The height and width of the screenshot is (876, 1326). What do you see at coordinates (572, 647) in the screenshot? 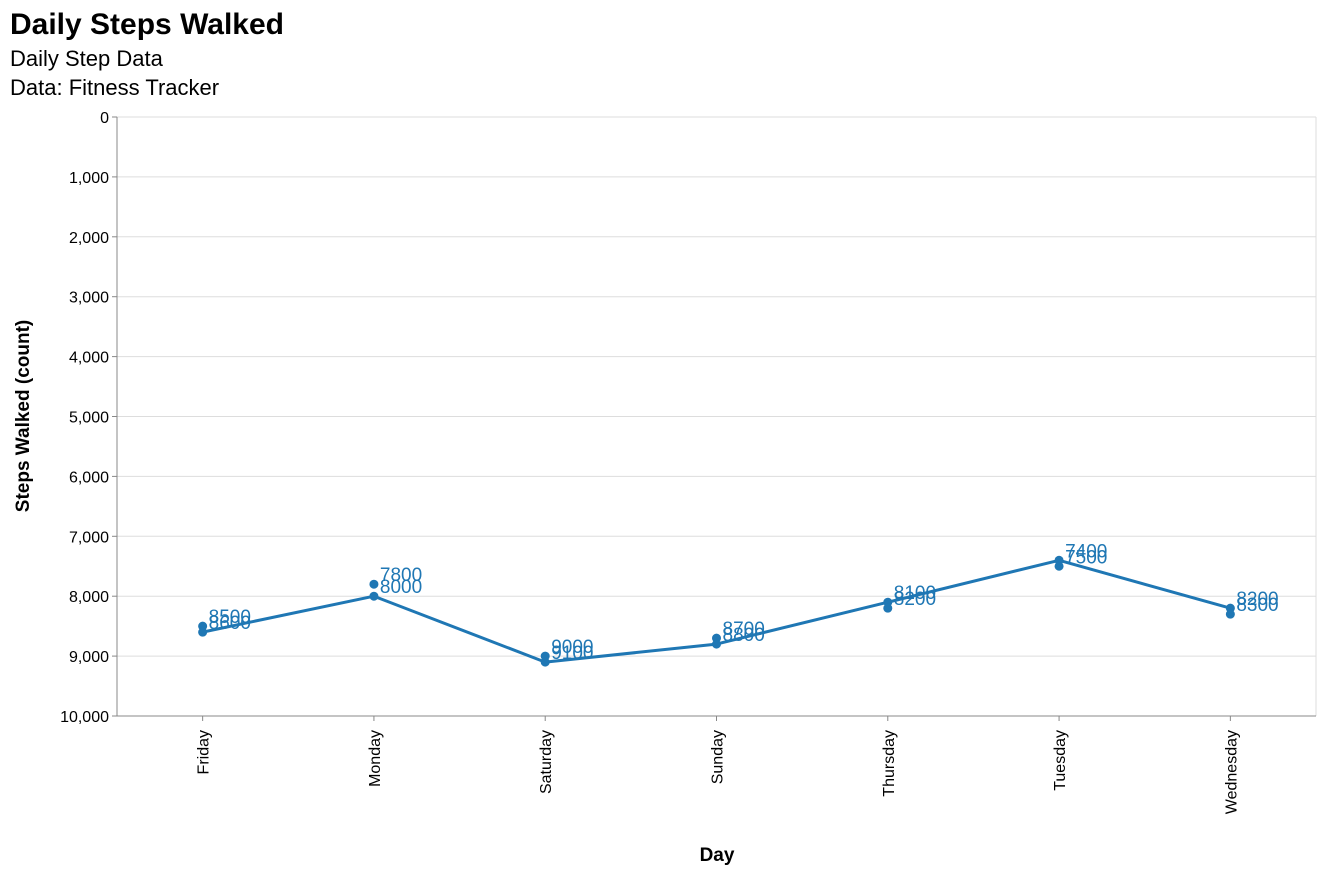
I see `data-label: 9000` at bounding box center [572, 647].